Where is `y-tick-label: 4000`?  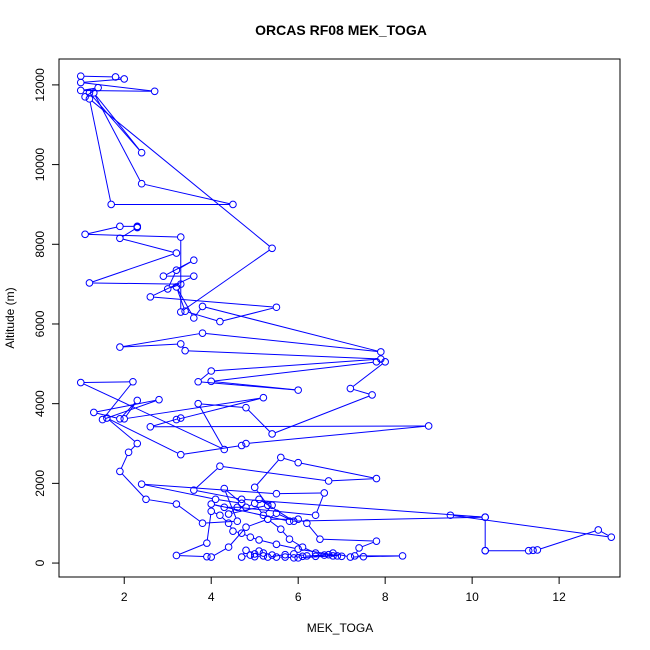
y-tick-label: 4000 is located at coordinates (40, 403).